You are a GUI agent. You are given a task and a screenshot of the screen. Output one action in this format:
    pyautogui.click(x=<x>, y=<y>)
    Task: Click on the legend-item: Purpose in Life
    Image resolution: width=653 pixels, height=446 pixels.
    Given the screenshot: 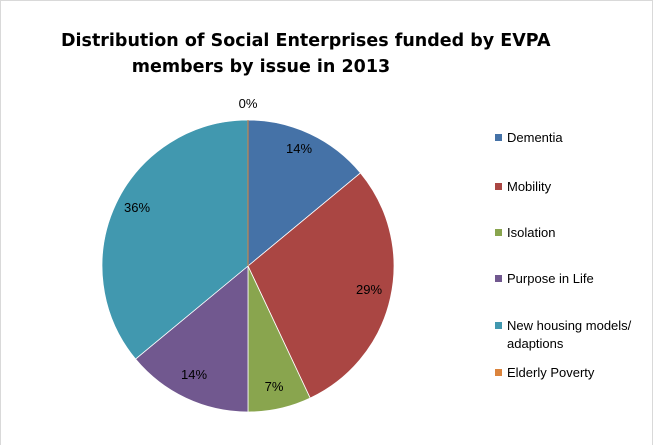 What is the action you would take?
    pyautogui.click(x=573, y=279)
    